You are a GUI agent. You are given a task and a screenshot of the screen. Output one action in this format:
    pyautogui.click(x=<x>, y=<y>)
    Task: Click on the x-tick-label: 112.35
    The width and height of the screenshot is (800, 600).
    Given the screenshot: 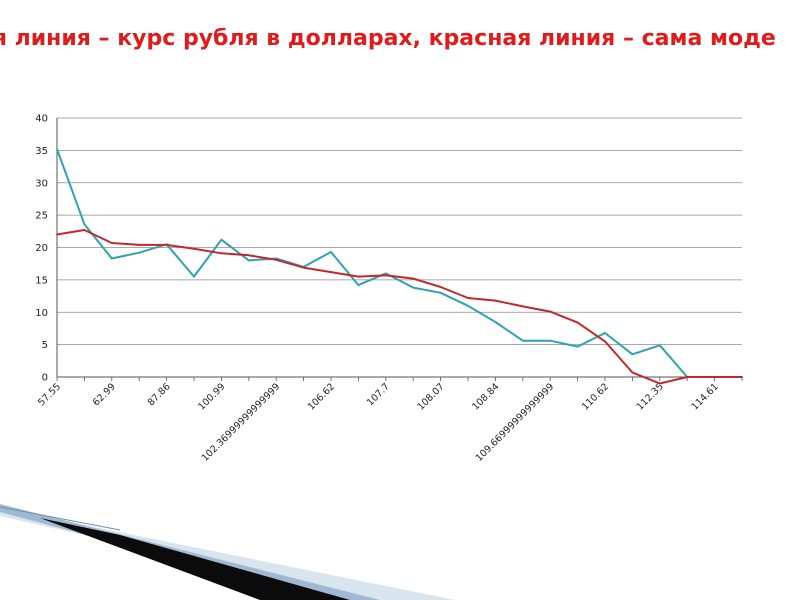 What is the action you would take?
    pyautogui.click(x=650, y=396)
    